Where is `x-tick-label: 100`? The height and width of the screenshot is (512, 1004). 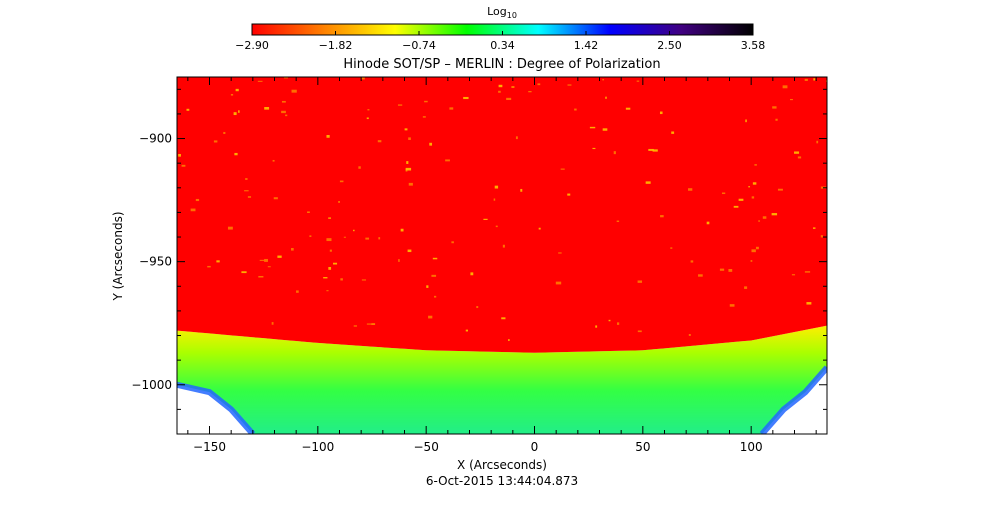 x-tick-label: 100 is located at coordinates (751, 447).